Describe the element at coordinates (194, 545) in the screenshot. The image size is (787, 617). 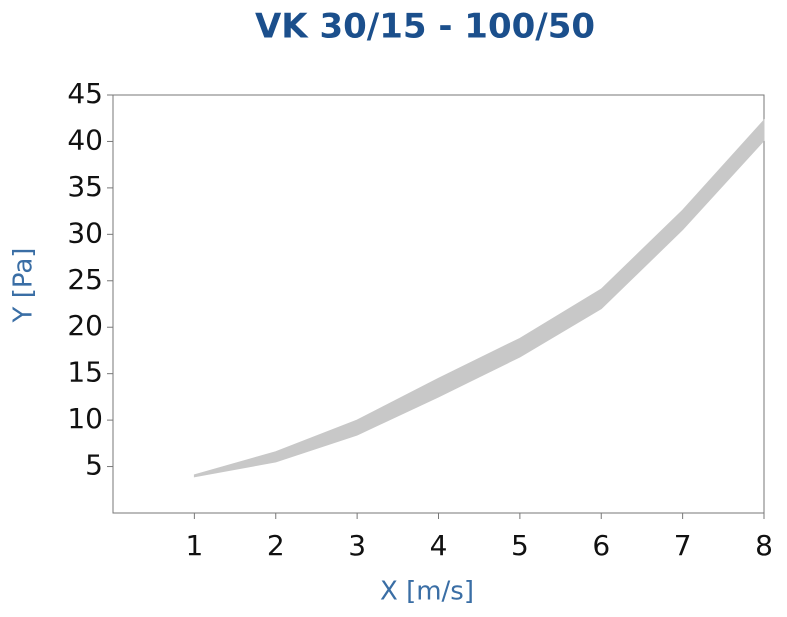
I see `x-tick-label: 1` at that location.